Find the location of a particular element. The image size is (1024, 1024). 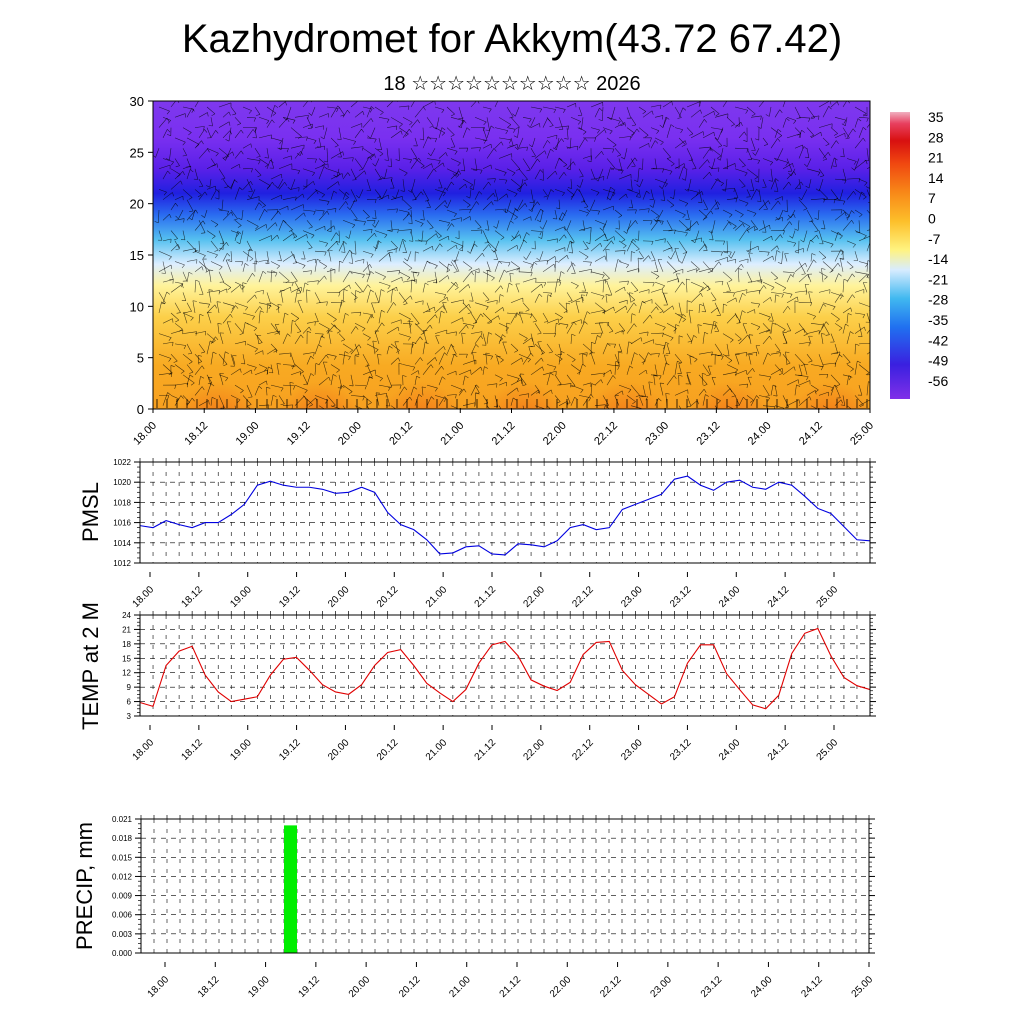

y-tick-label: 25 is located at coordinates (137, 152).